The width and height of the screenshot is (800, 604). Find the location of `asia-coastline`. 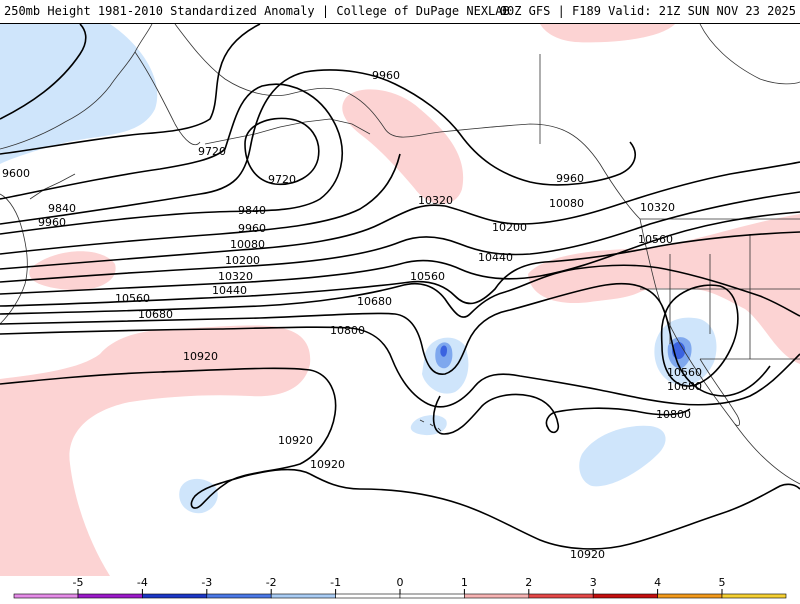

asia-coastline is located at coordinates (76, 87).